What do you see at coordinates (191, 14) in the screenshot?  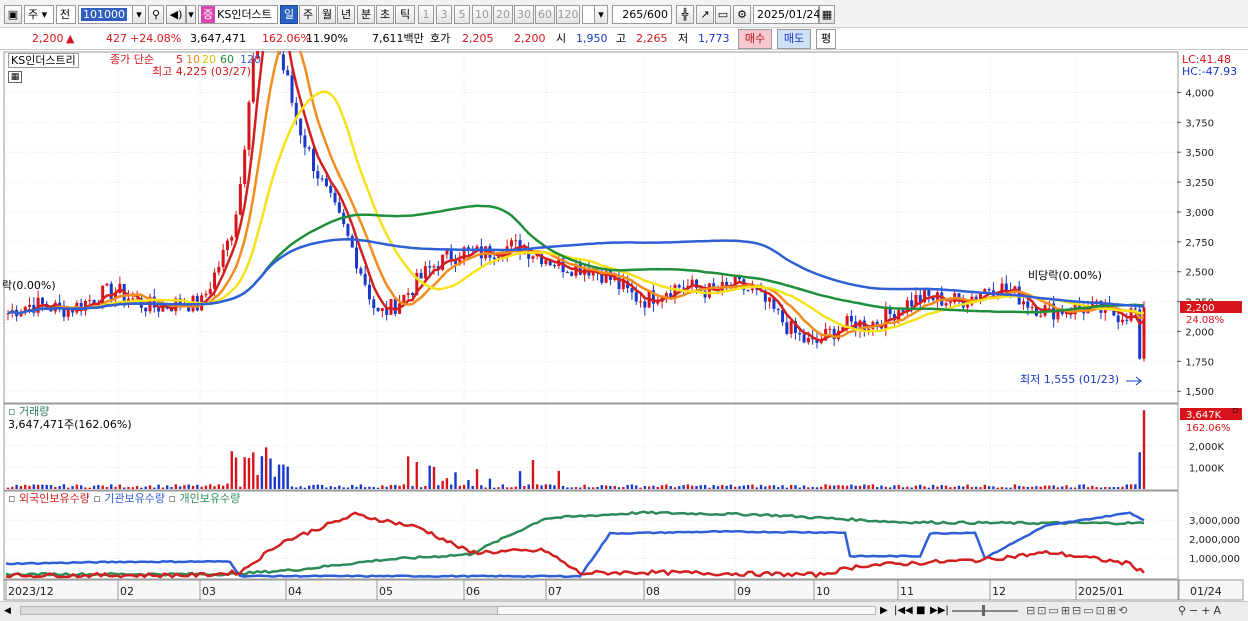 I see `speaker-dropdown-icon: ▾` at bounding box center [191, 14].